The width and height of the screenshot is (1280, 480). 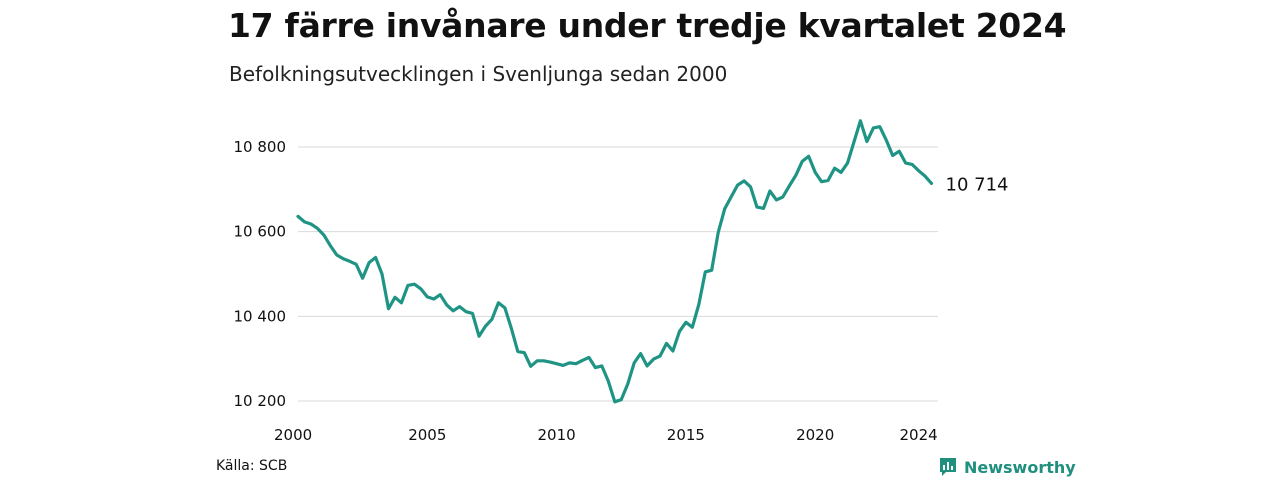 I want to click on x-tick-label-2024: 2024, so click(x=919, y=435).